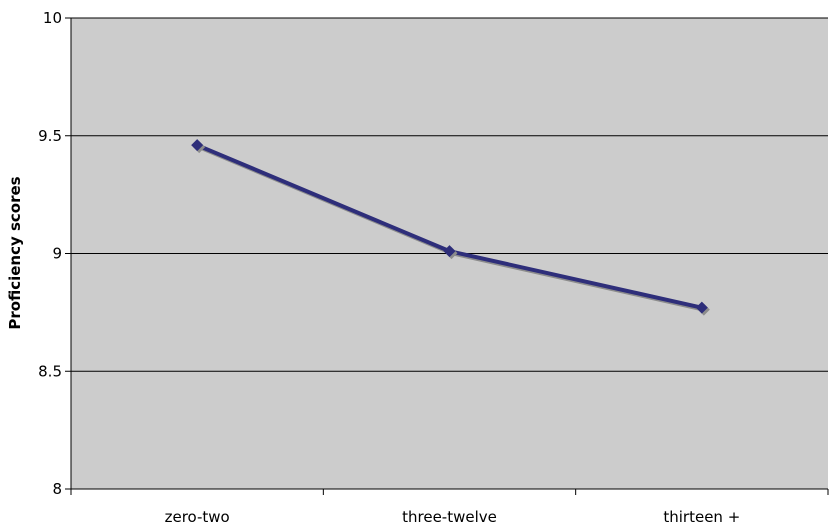 This screenshot has width=830, height=528. I want to click on x-ticks: zero-two three-twelve thirteen +, so click(449, 507).